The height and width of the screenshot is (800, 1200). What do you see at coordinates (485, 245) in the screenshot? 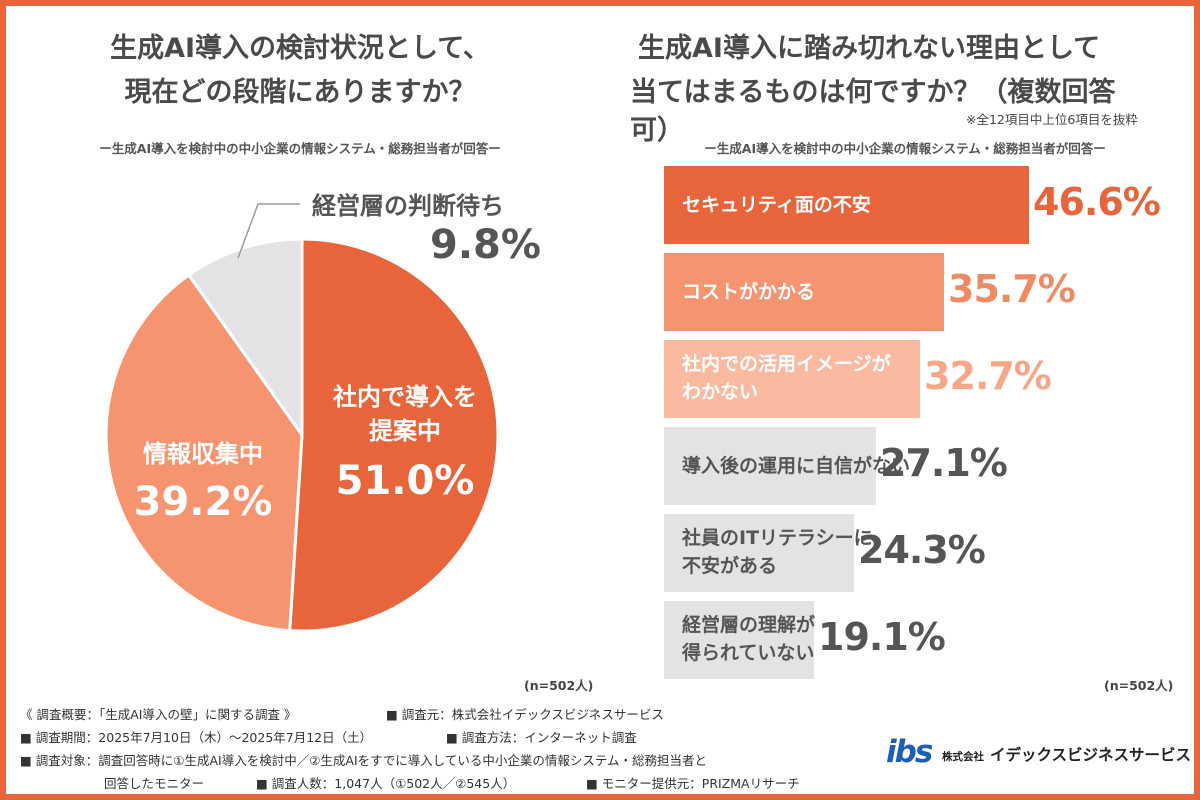
I see `pie-value-waiting: 9.8%` at bounding box center [485, 245].